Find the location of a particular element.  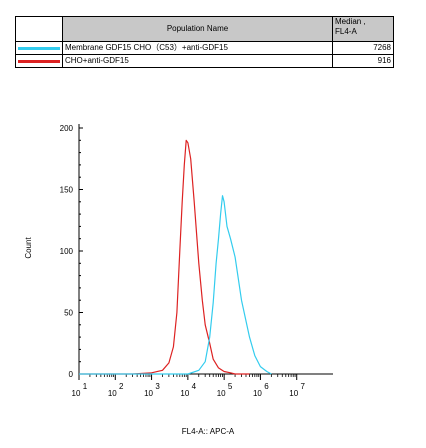

legend-row-median: 916 is located at coordinates (363, 61).